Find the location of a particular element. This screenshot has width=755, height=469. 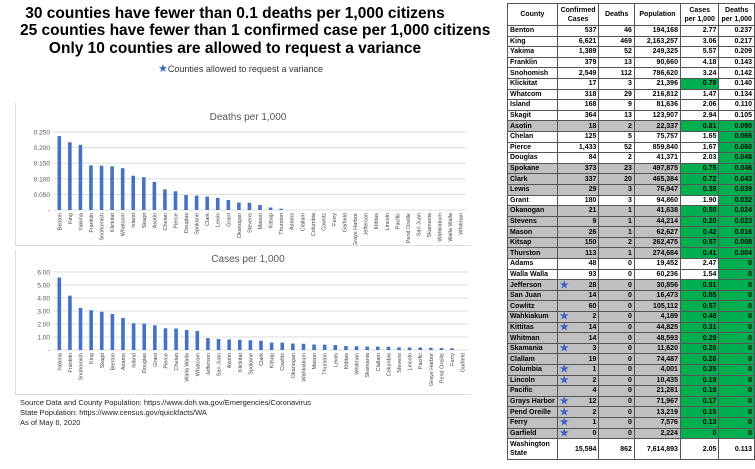

deaths-per-1000: 0.134 is located at coordinates (736, 94).